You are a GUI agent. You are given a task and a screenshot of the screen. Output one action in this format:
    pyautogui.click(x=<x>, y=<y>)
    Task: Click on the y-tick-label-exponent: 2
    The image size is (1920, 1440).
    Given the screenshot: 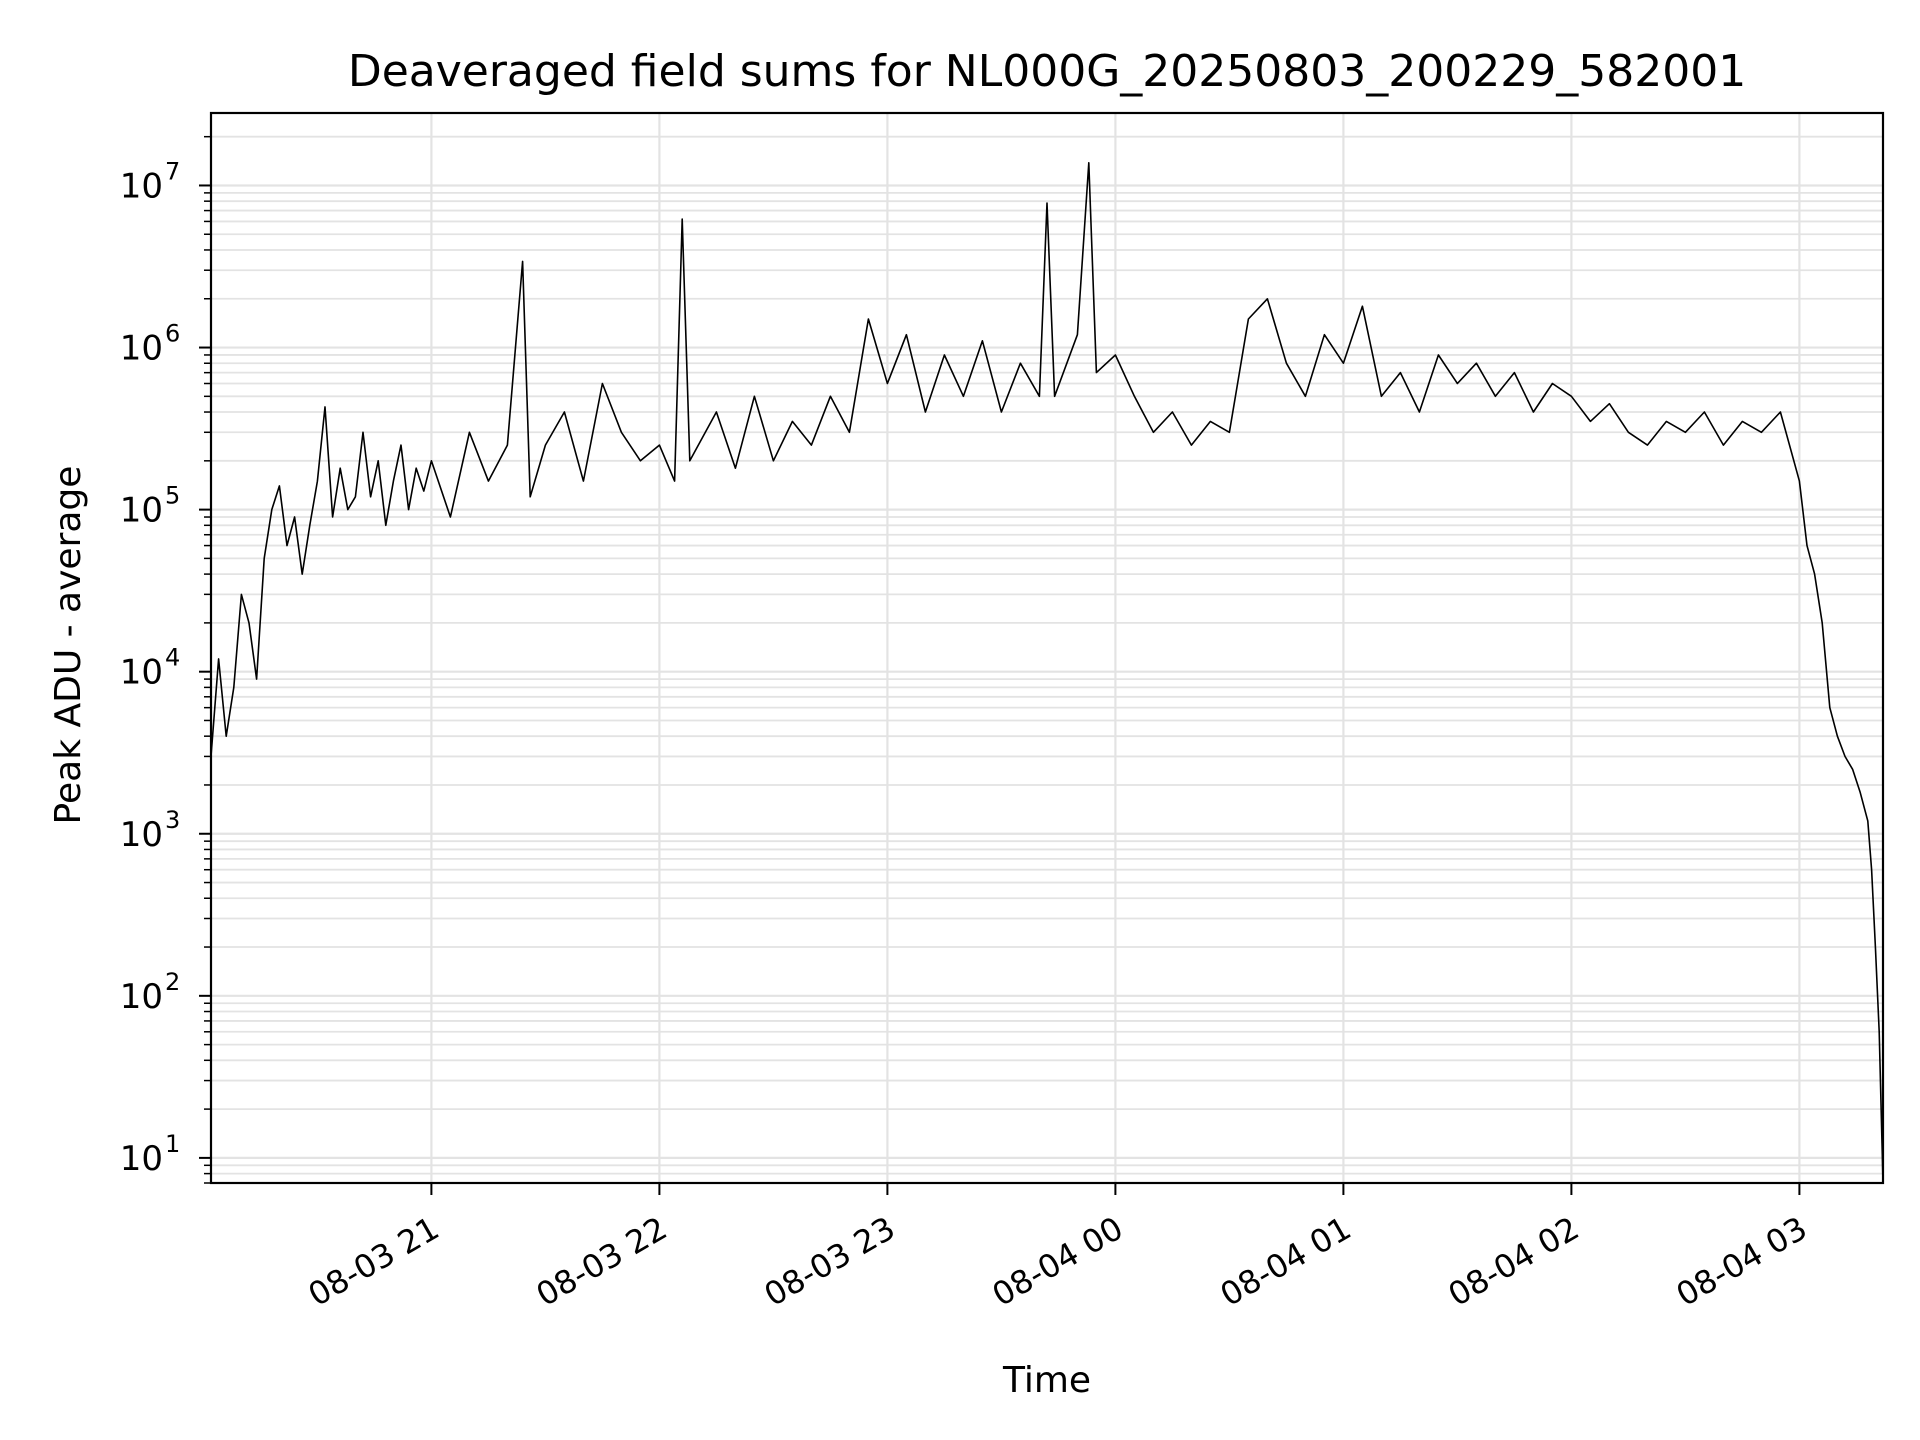 What is the action you would take?
    pyautogui.click(x=172, y=982)
    